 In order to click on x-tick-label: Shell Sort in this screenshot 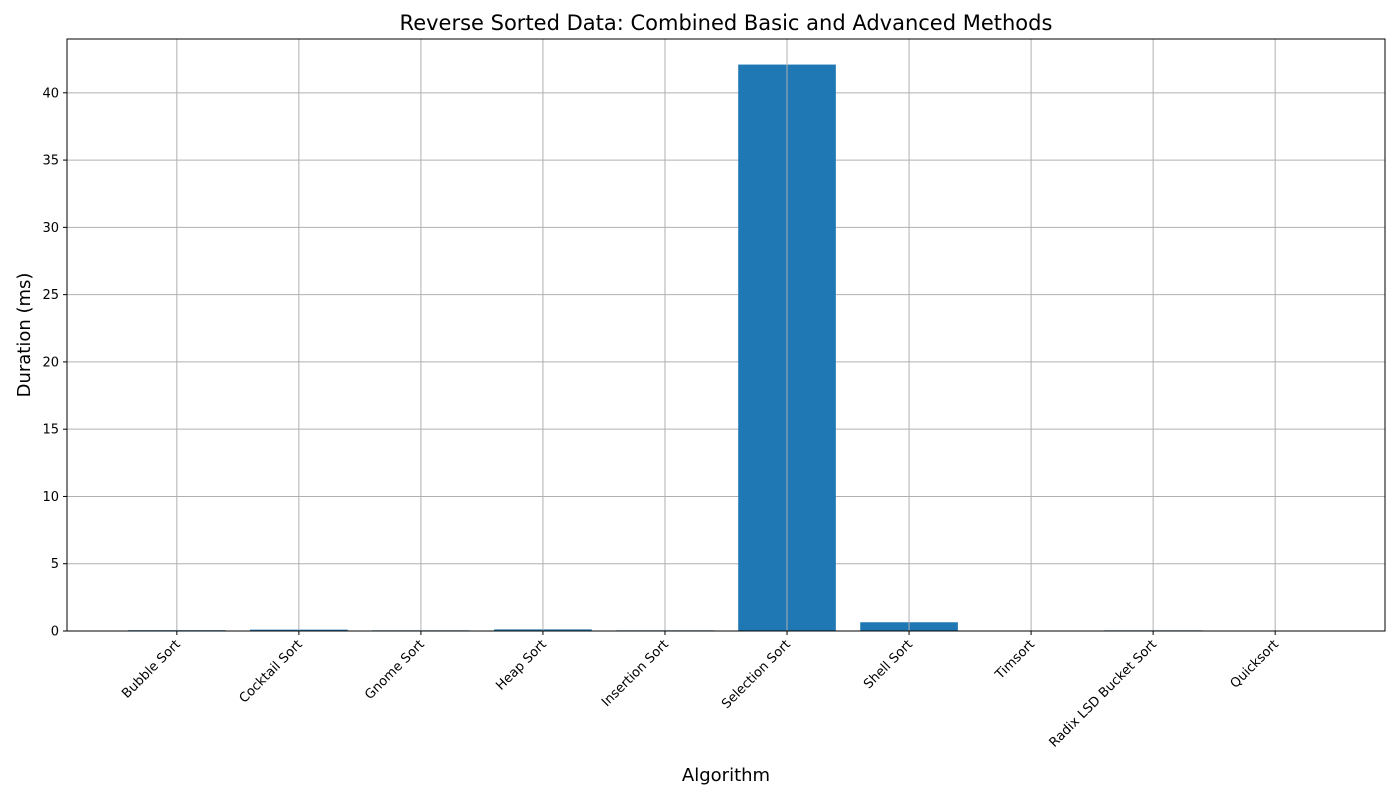, I will do `click(888, 664)`.